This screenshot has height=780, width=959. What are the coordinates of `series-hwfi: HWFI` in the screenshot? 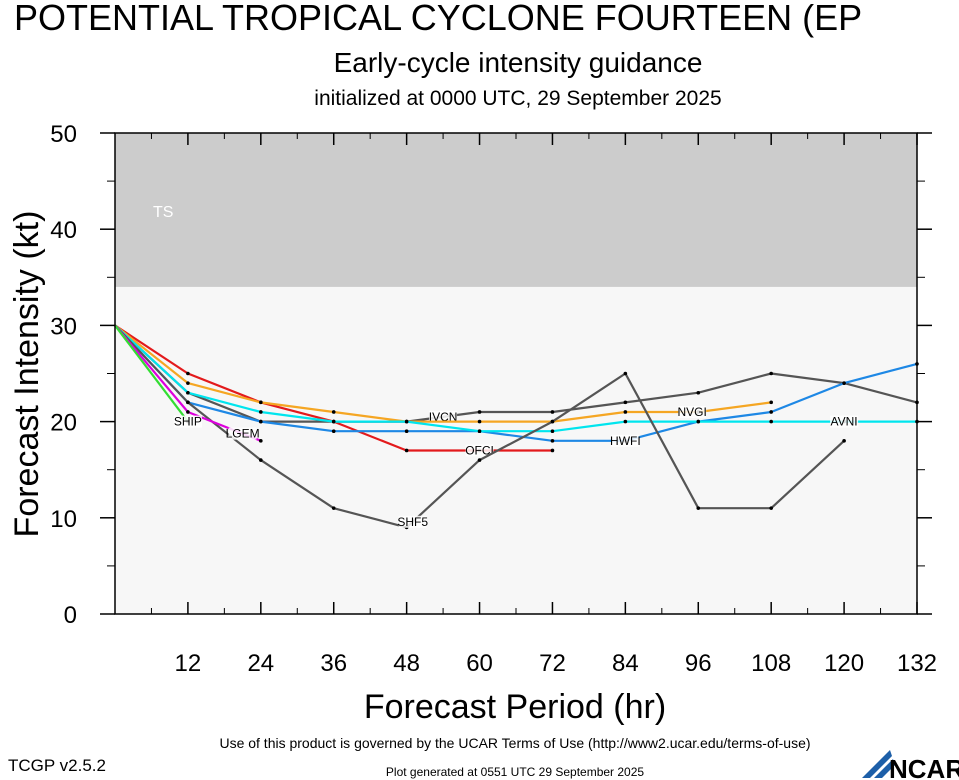 It's located at (516, 386).